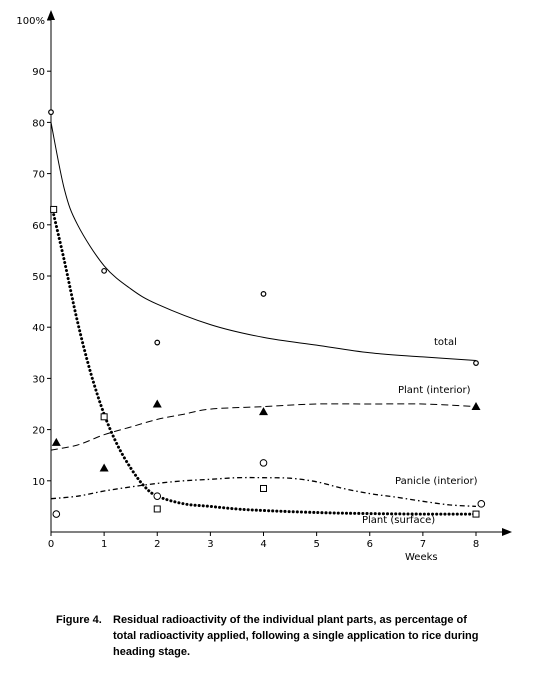 Image resolution: width=535 pixels, height=675 pixels. What do you see at coordinates (434, 390) in the screenshot?
I see `series-label-plant-interior: Plant (interior)` at bounding box center [434, 390].